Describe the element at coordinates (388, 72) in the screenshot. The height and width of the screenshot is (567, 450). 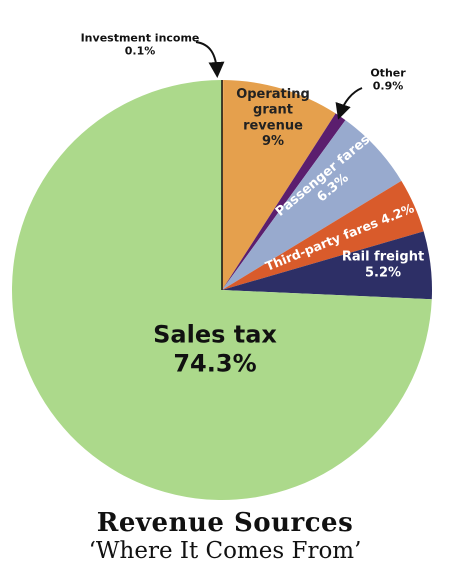
I see `slice-text-other: Other` at that location.